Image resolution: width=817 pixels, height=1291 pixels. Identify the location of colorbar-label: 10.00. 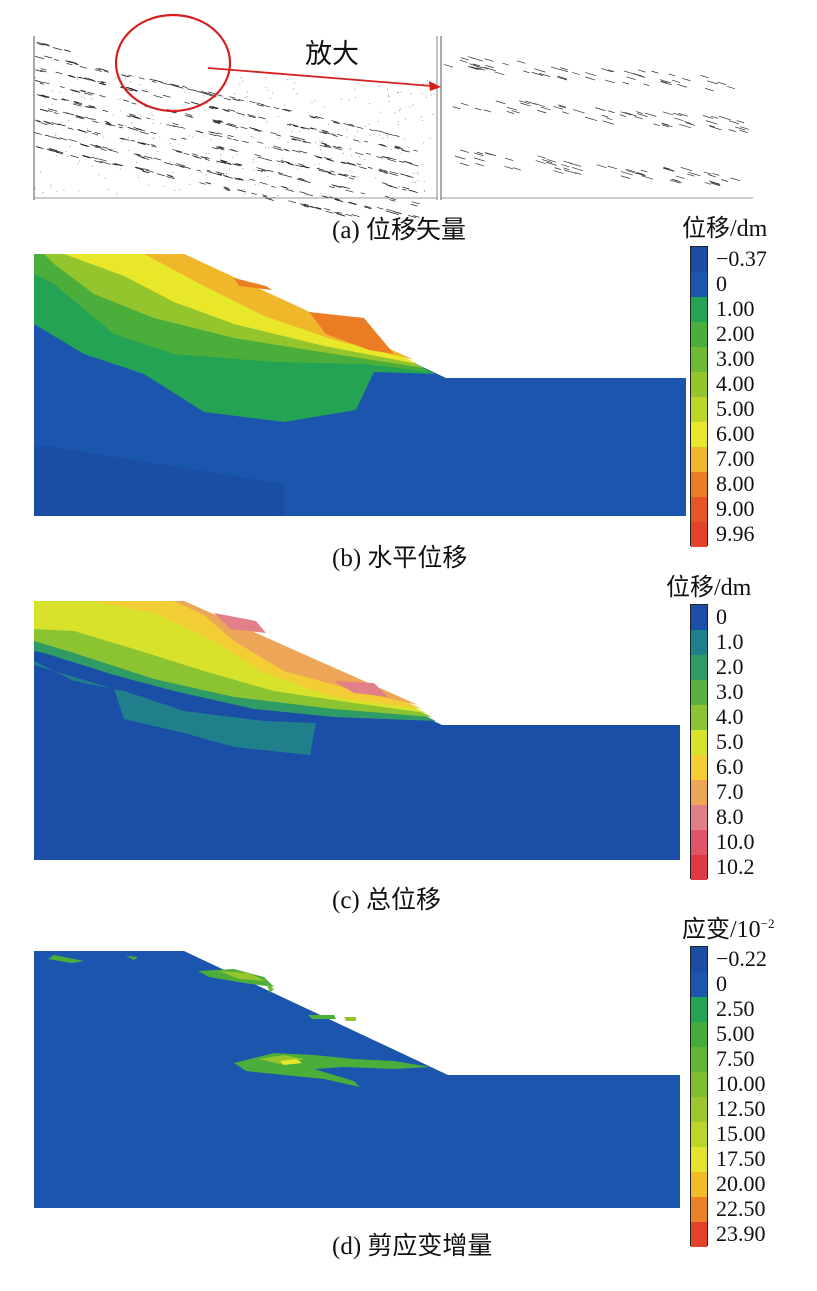
(741, 1083).